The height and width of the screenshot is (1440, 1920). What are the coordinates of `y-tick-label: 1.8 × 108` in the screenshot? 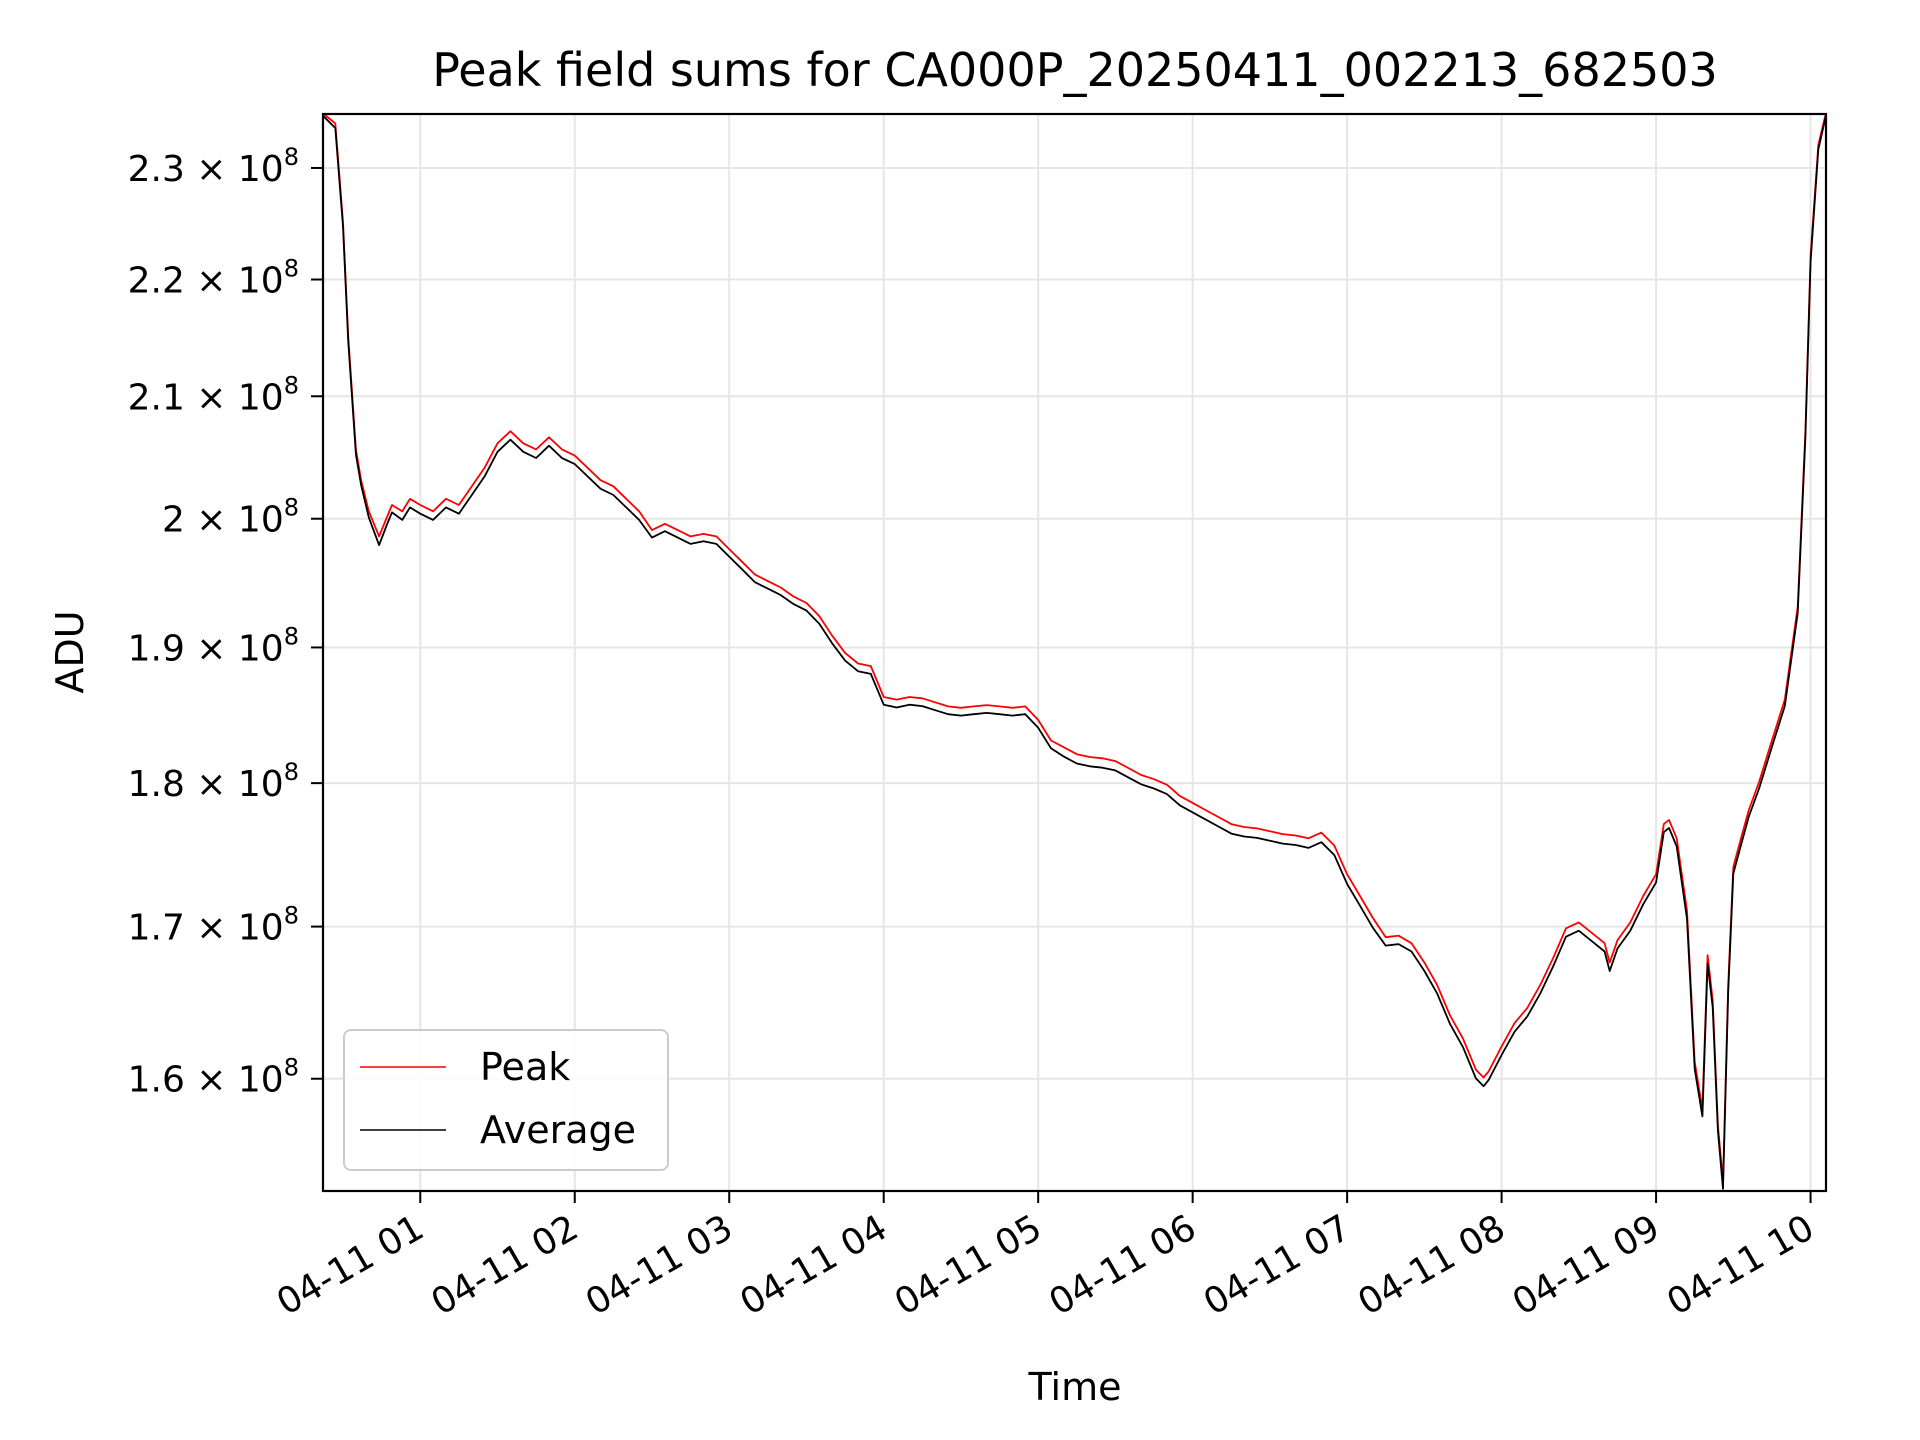 It's located at (213, 781).